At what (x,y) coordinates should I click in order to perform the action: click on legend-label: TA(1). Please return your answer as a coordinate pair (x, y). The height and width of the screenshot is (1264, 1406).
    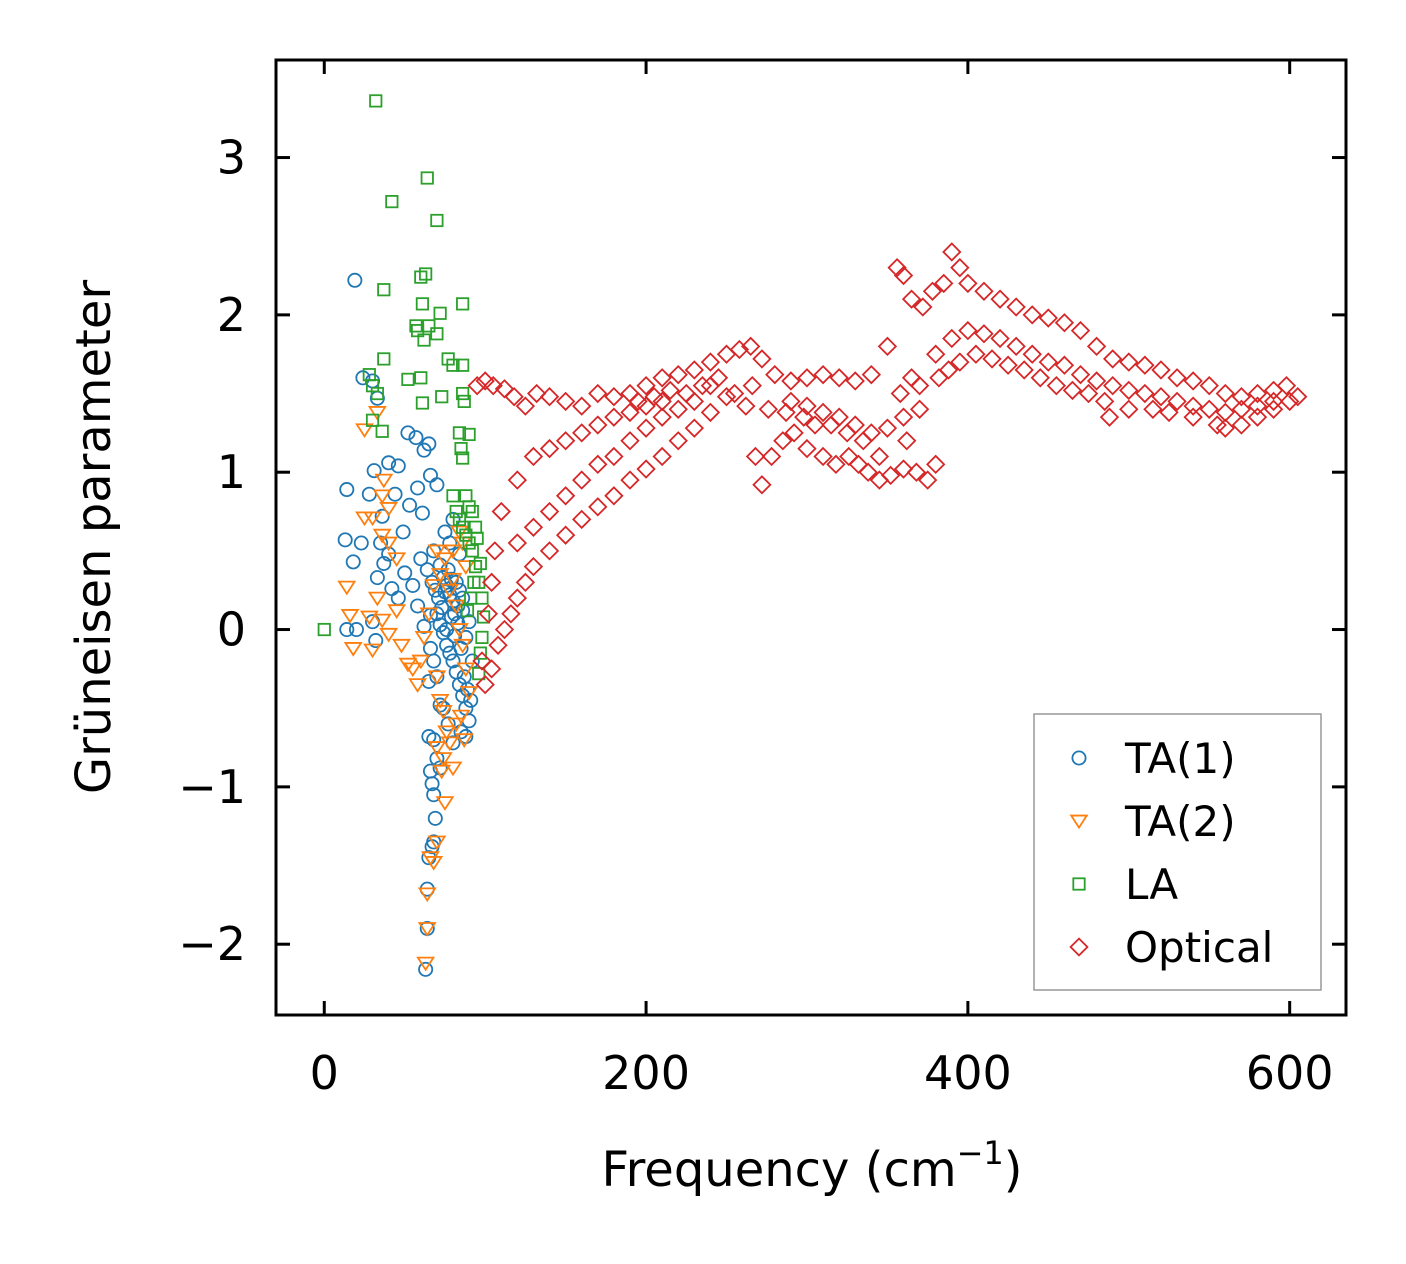
    Looking at the image, I should click on (1180, 758).